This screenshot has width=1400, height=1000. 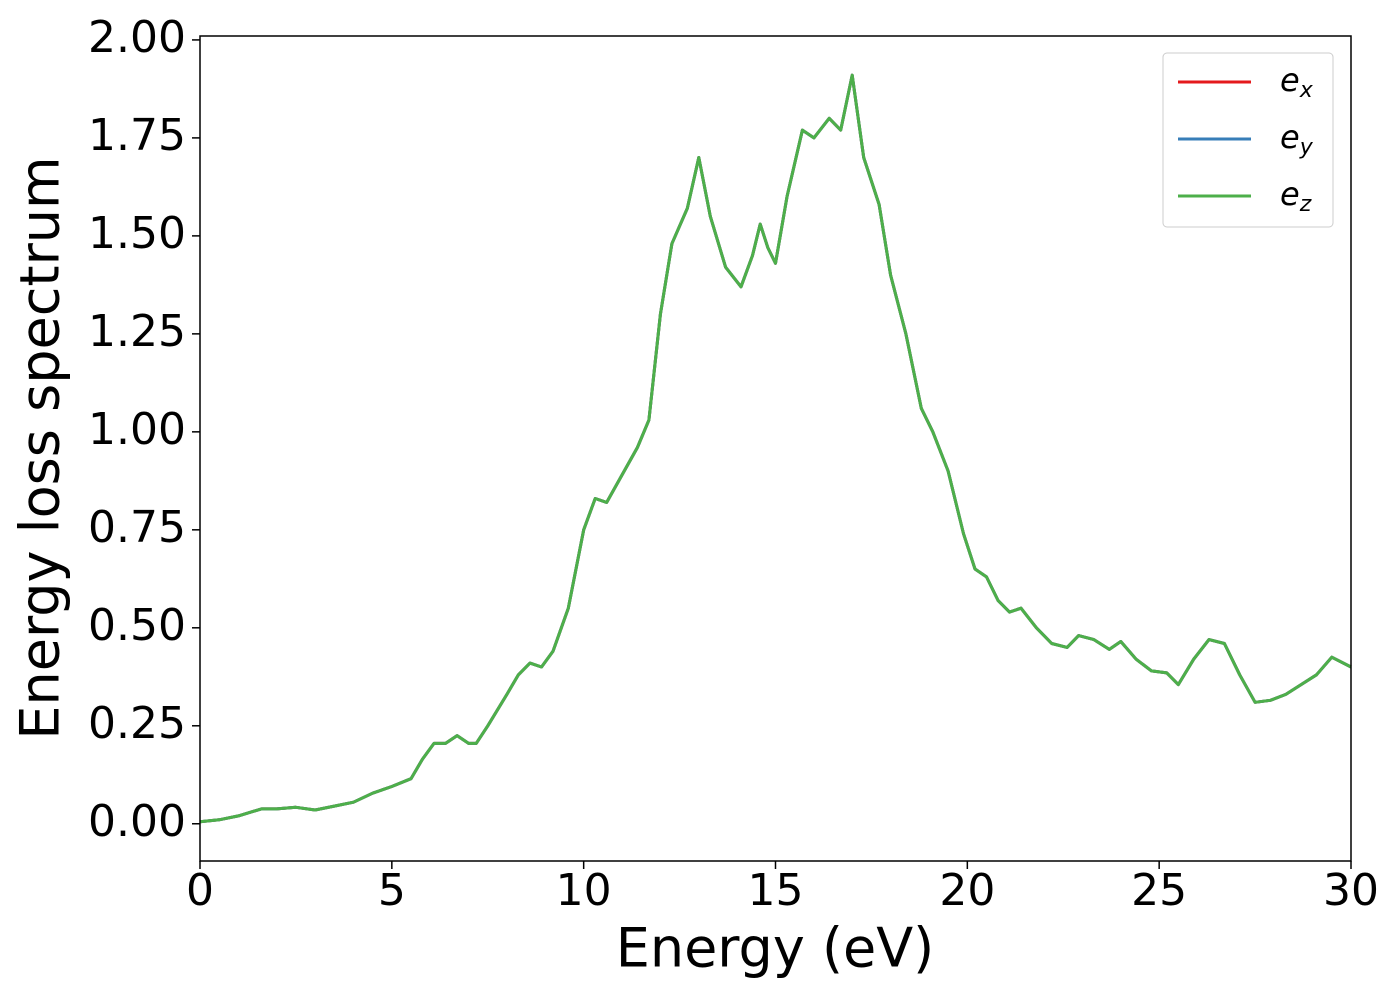 What do you see at coordinates (1351, 890) in the screenshot?
I see `x-tick-label: 30` at bounding box center [1351, 890].